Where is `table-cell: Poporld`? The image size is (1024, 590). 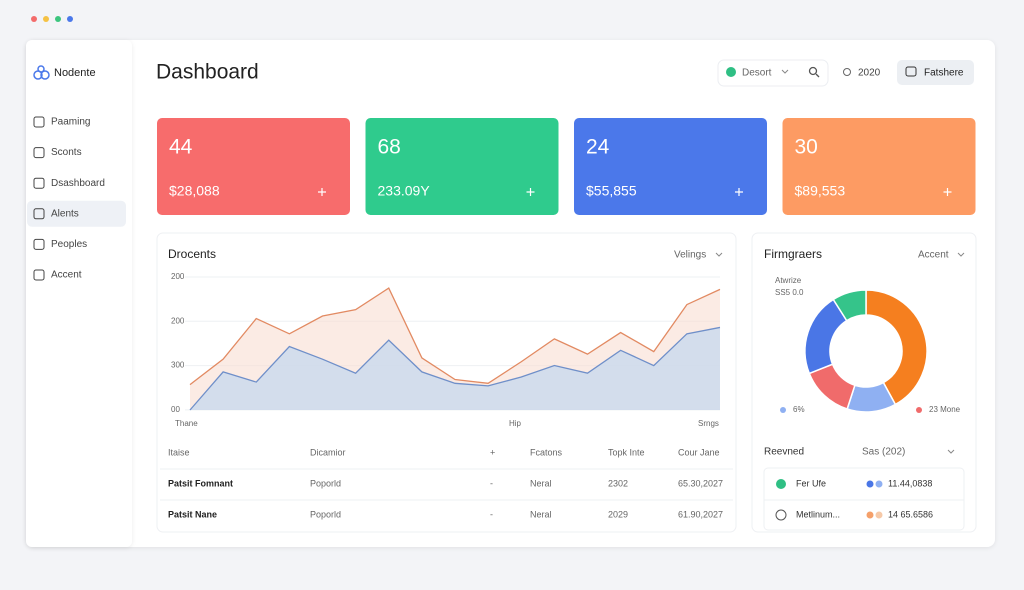 table-cell: Poporld is located at coordinates (325, 483).